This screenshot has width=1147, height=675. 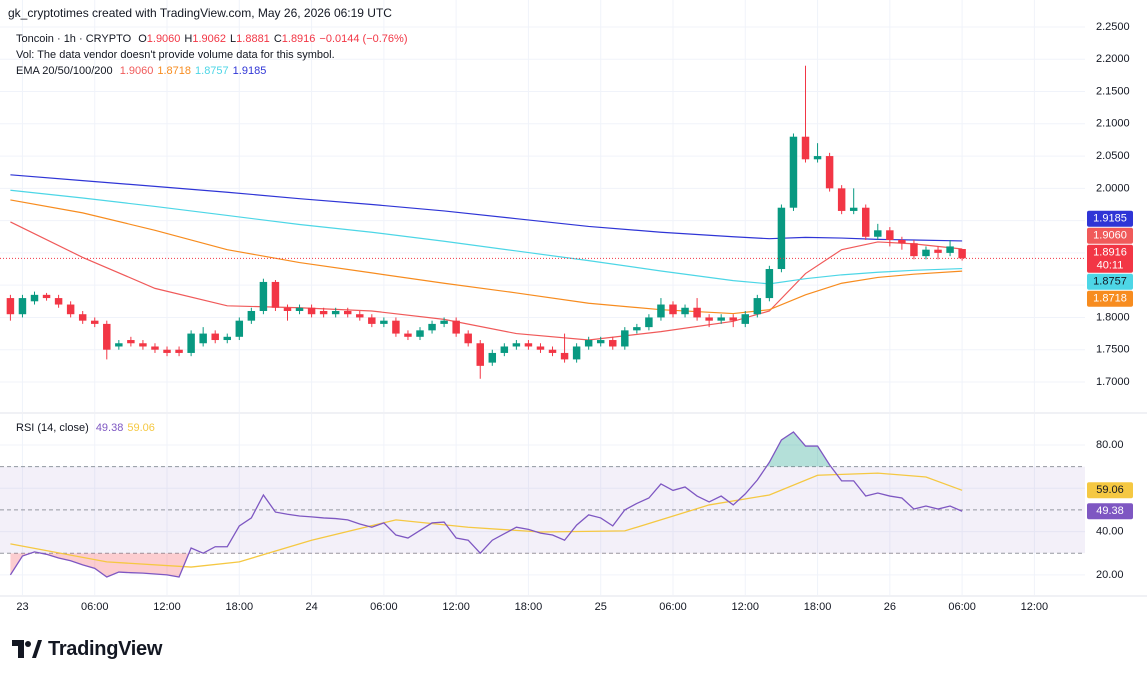 What do you see at coordinates (105, 648) in the screenshot?
I see `logo-text: TradingView` at bounding box center [105, 648].